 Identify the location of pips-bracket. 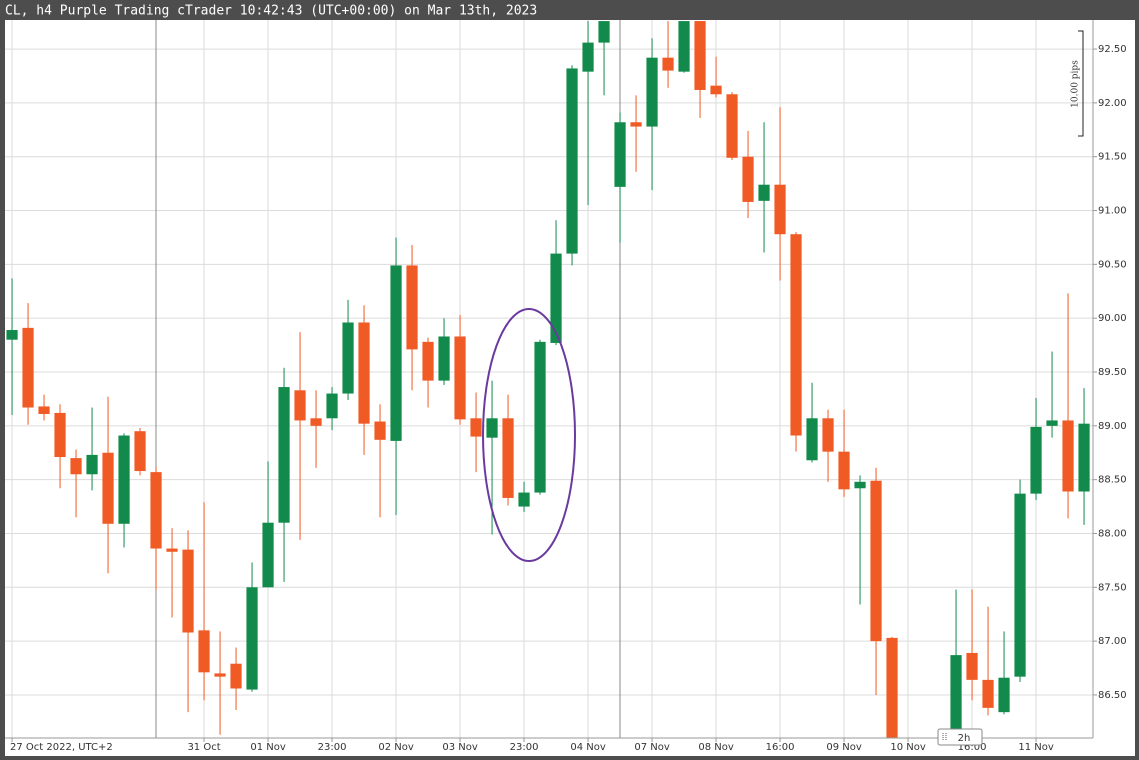
(1081, 83).